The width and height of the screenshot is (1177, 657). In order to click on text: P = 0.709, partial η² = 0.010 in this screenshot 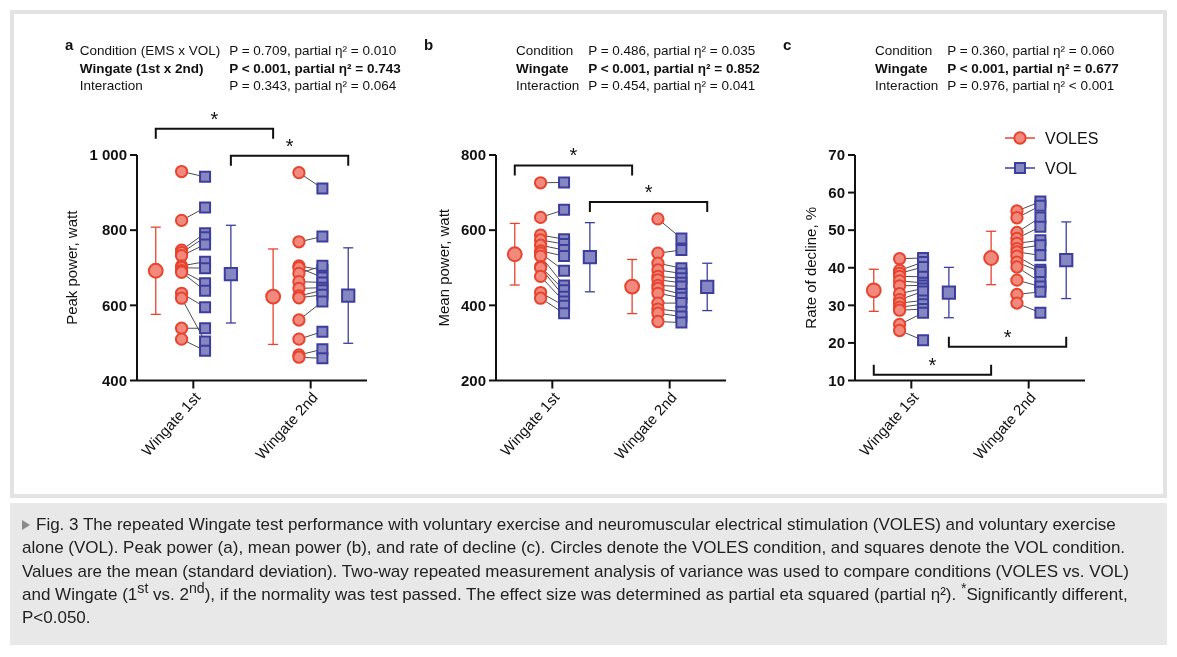, I will do `click(313, 50)`.